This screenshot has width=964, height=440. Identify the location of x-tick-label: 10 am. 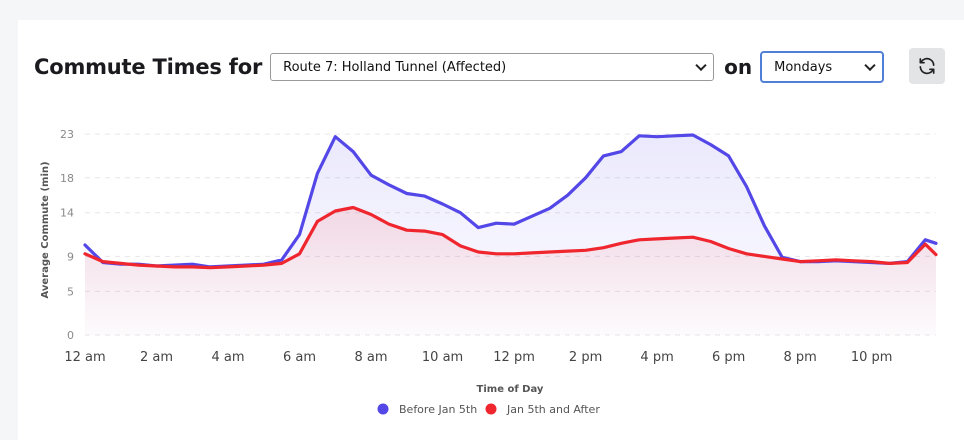
(442, 357).